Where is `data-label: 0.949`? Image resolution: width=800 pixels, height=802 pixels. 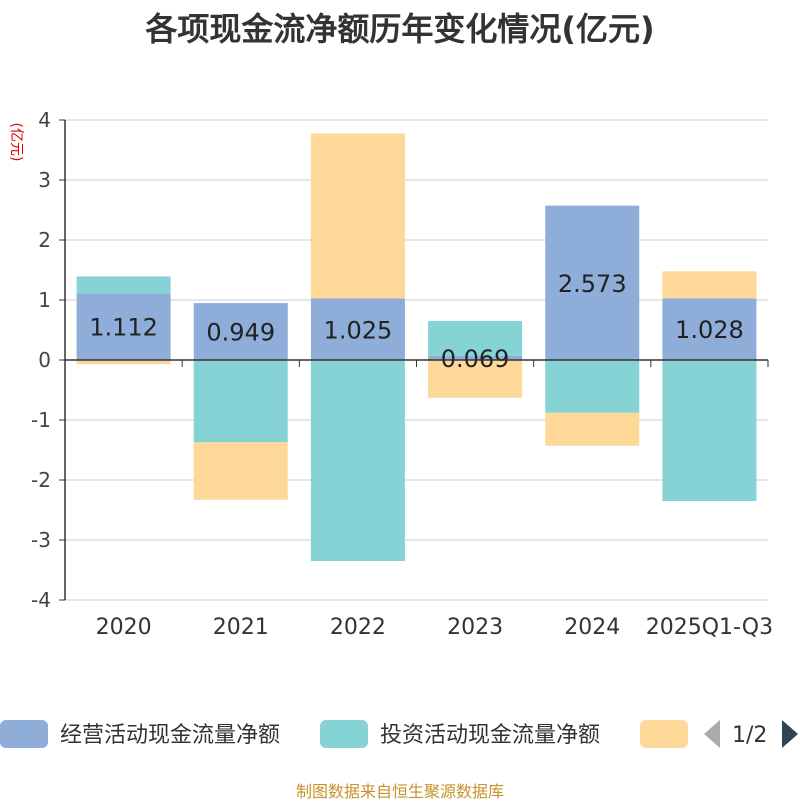 data-label: 0.949 is located at coordinates (240, 333).